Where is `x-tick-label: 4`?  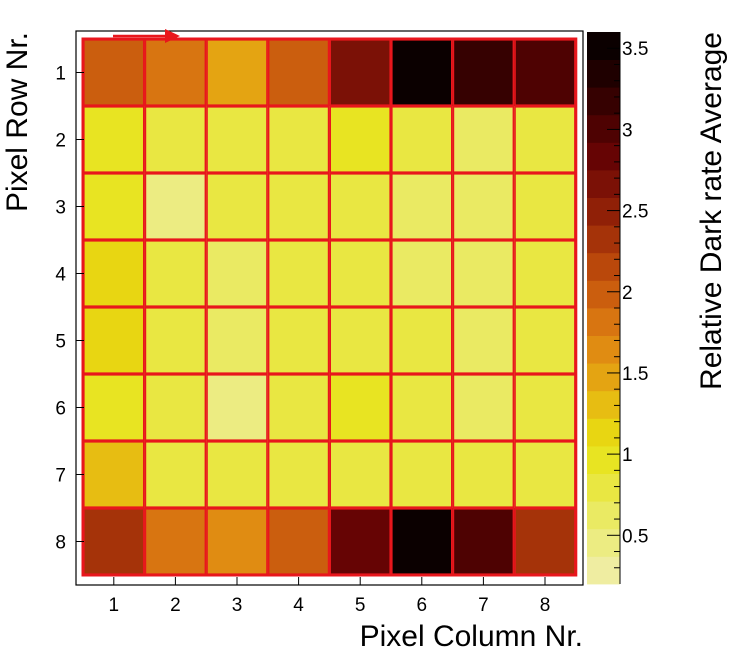 x-tick-label: 4 is located at coordinates (298, 605).